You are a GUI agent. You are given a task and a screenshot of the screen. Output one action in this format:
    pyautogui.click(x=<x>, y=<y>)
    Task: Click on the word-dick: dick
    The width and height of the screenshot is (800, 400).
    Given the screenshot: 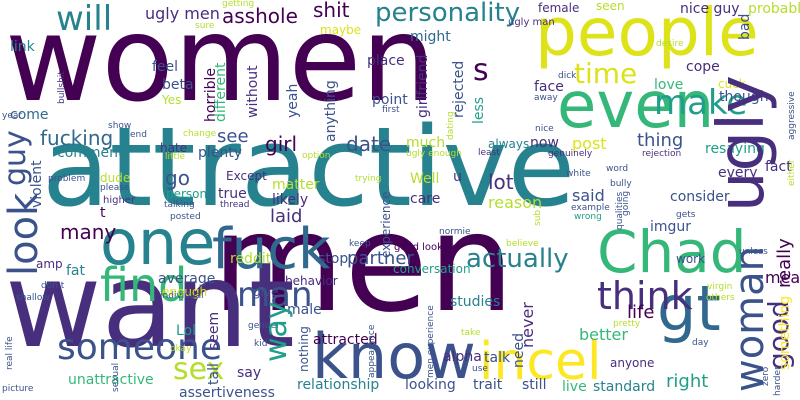 What is the action you would take?
    pyautogui.click(x=567, y=76)
    